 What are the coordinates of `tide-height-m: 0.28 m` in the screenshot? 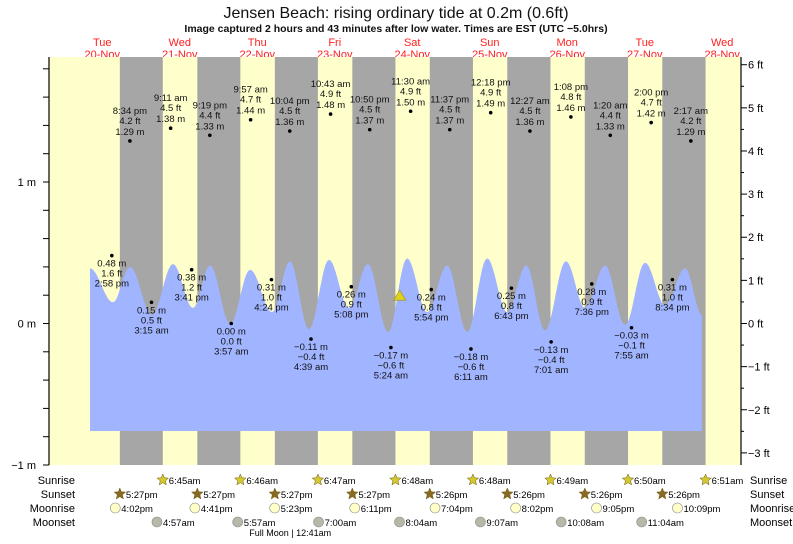 It's located at (591, 292).